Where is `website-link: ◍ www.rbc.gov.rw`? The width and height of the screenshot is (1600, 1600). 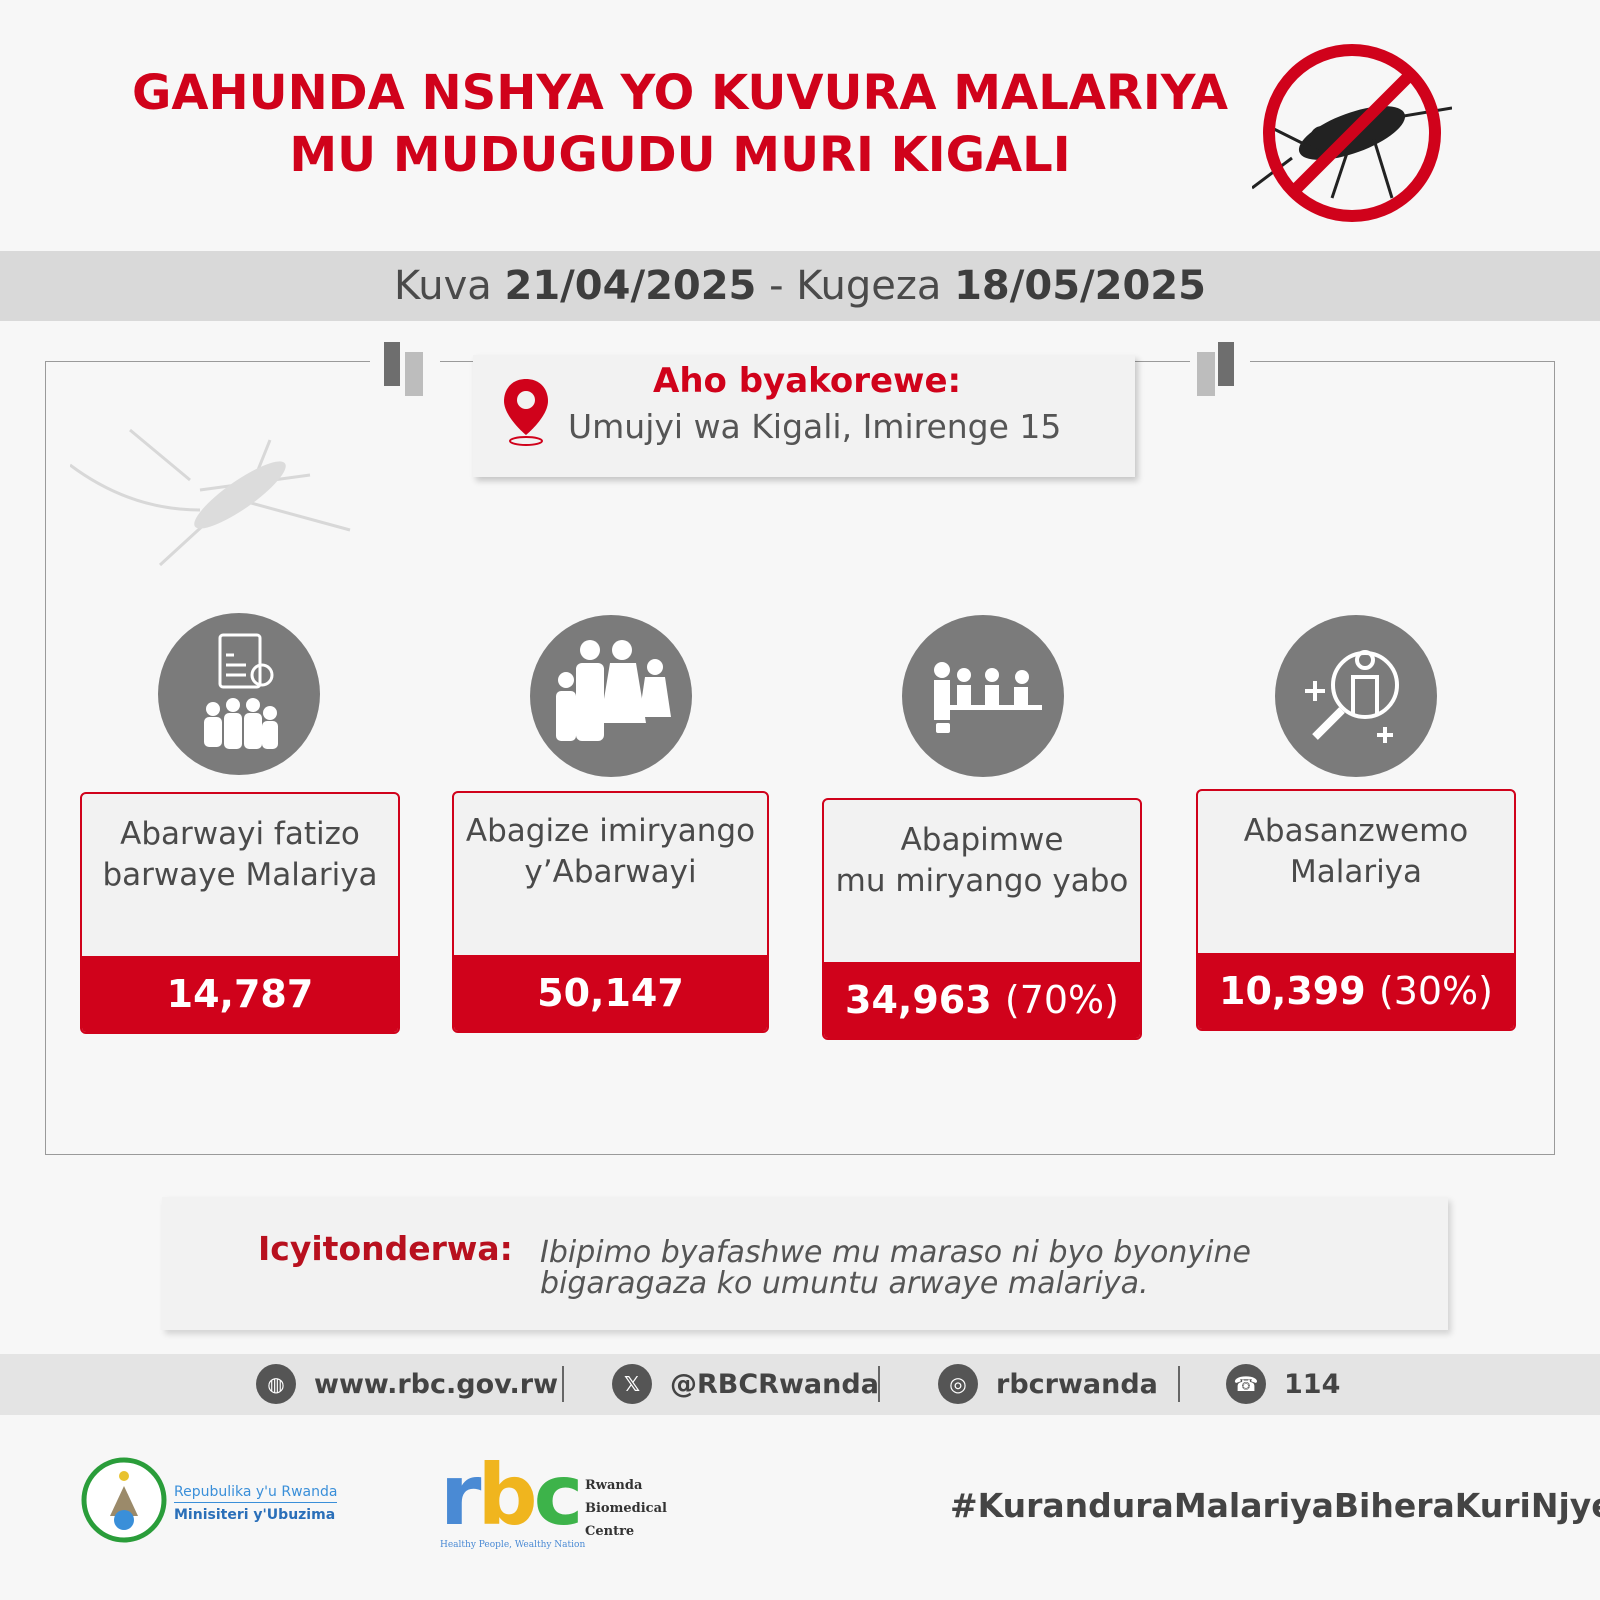
website-link: ◍ www.rbc.gov.rw is located at coordinates (407, 1384).